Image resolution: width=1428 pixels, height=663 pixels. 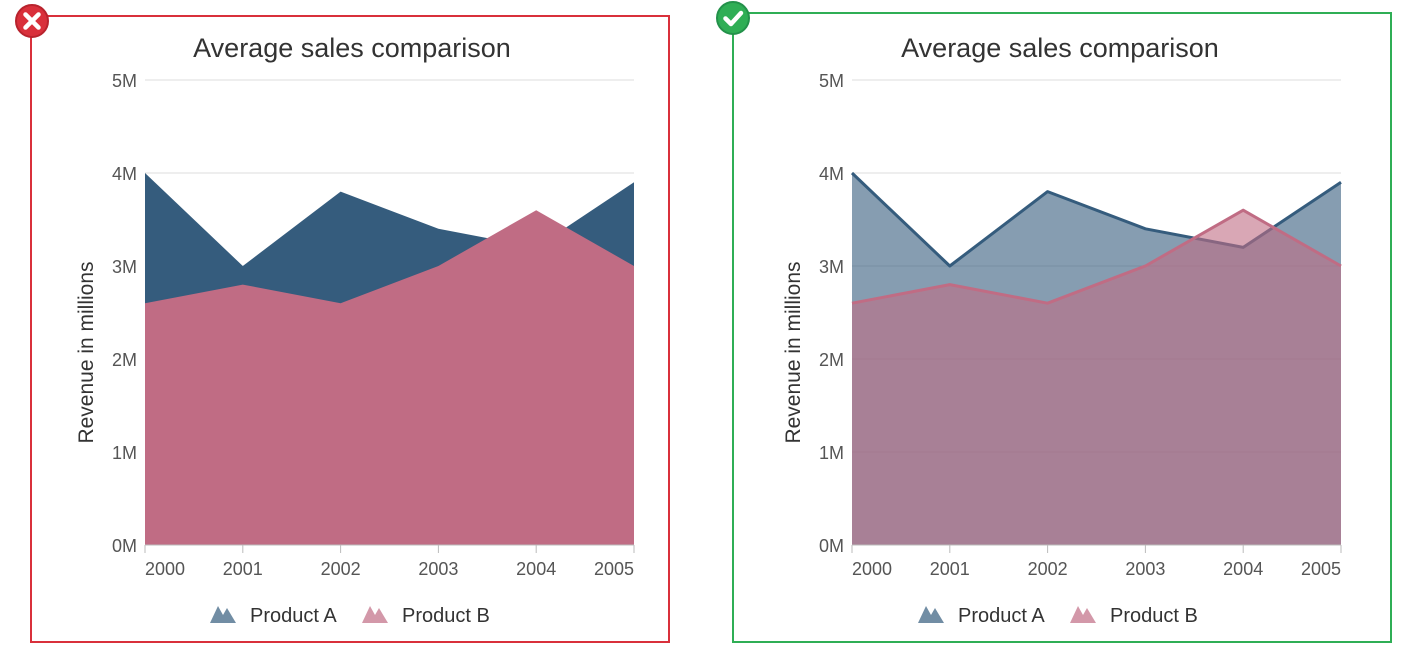 What do you see at coordinates (32, 21) in the screenshot?
I see `x-circle-icon` at bounding box center [32, 21].